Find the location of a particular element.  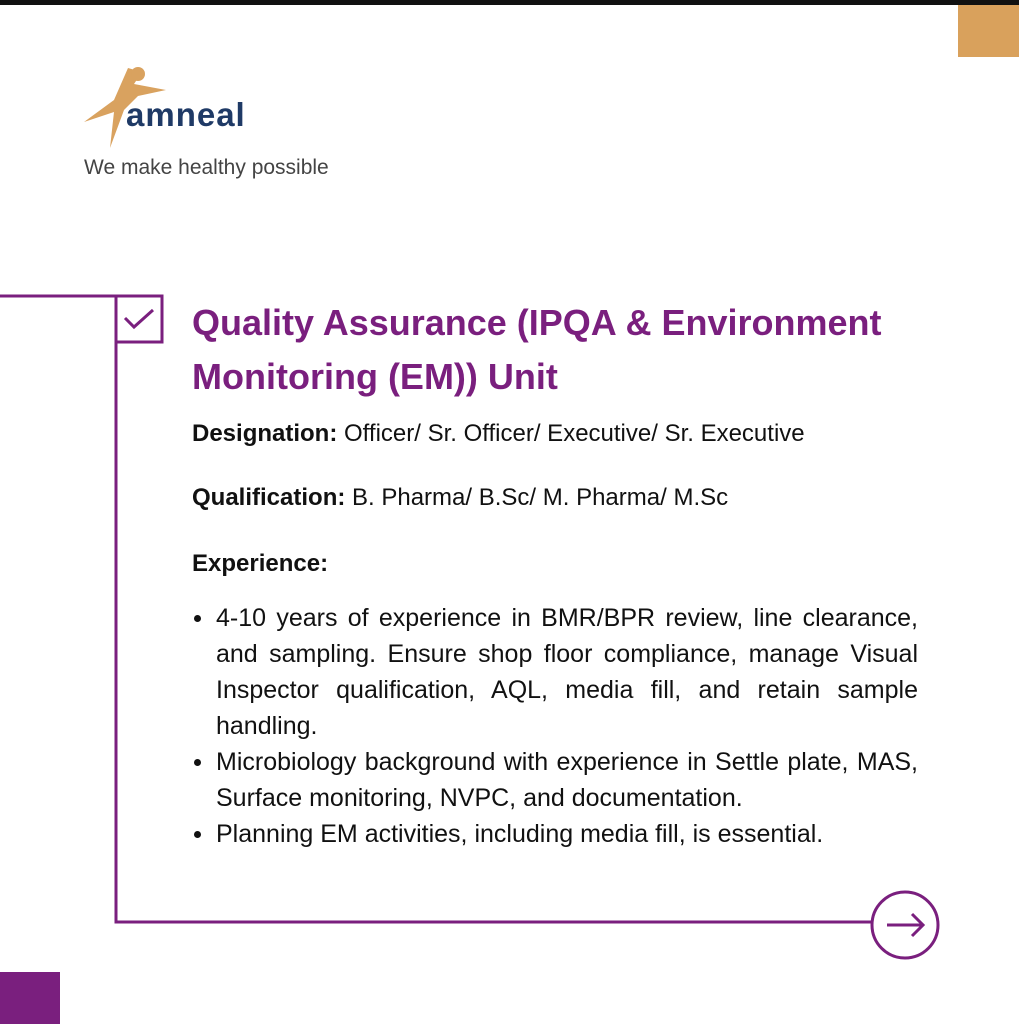

top-bar is located at coordinates (509, 2).